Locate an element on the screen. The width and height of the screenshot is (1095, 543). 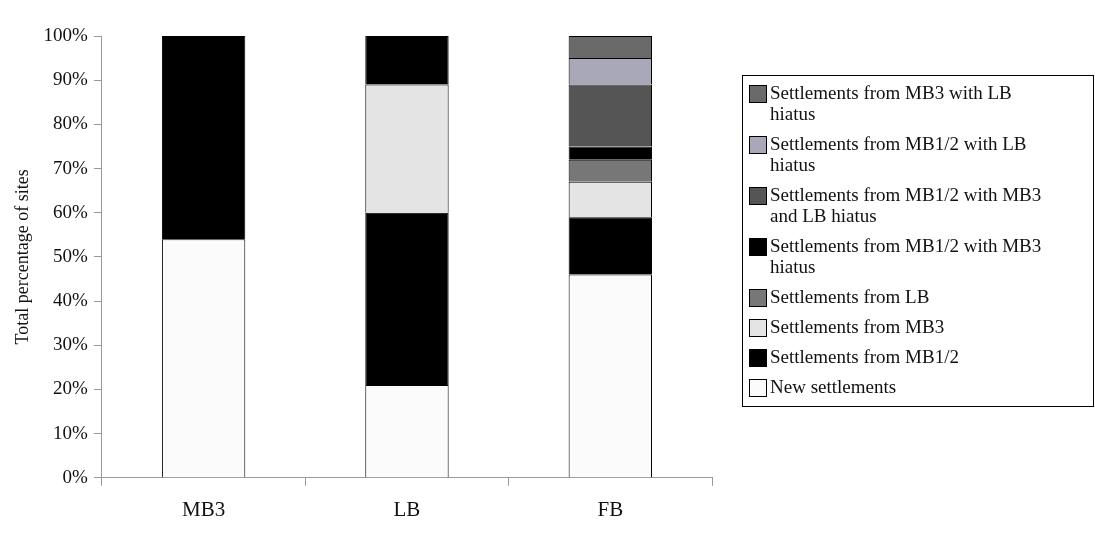
legend-label: Settlements from LB is located at coordinates (850, 296).